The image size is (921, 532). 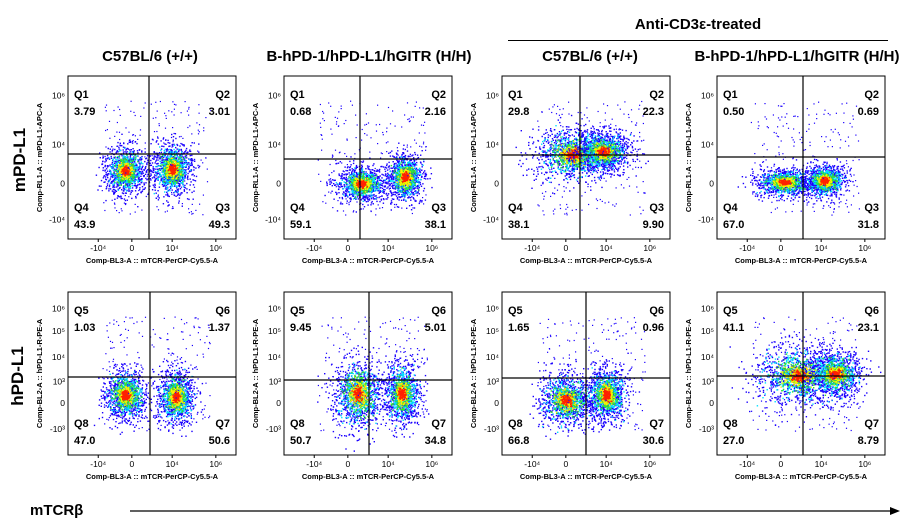 What do you see at coordinates (733, 328) in the screenshot?
I see `quadrant-percentage: 41.1` at bounding box center [733, 328].